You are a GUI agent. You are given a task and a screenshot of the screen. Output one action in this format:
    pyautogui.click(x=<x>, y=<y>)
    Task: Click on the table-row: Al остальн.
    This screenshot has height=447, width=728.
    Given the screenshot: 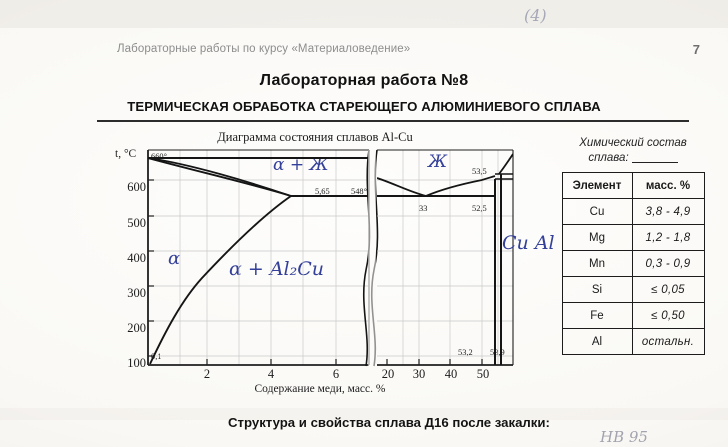 What is the action you would take?
    pyautogui.click(x=633, y=341)
    